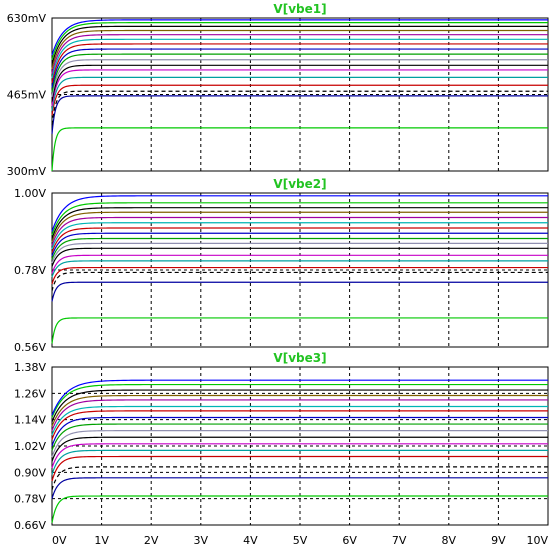 The image size is (560, 552). What do you see at coordinates (30, 367) in the screenshot?
I see `y-tick-label: 1.38V` at bounding box center [30, 367].